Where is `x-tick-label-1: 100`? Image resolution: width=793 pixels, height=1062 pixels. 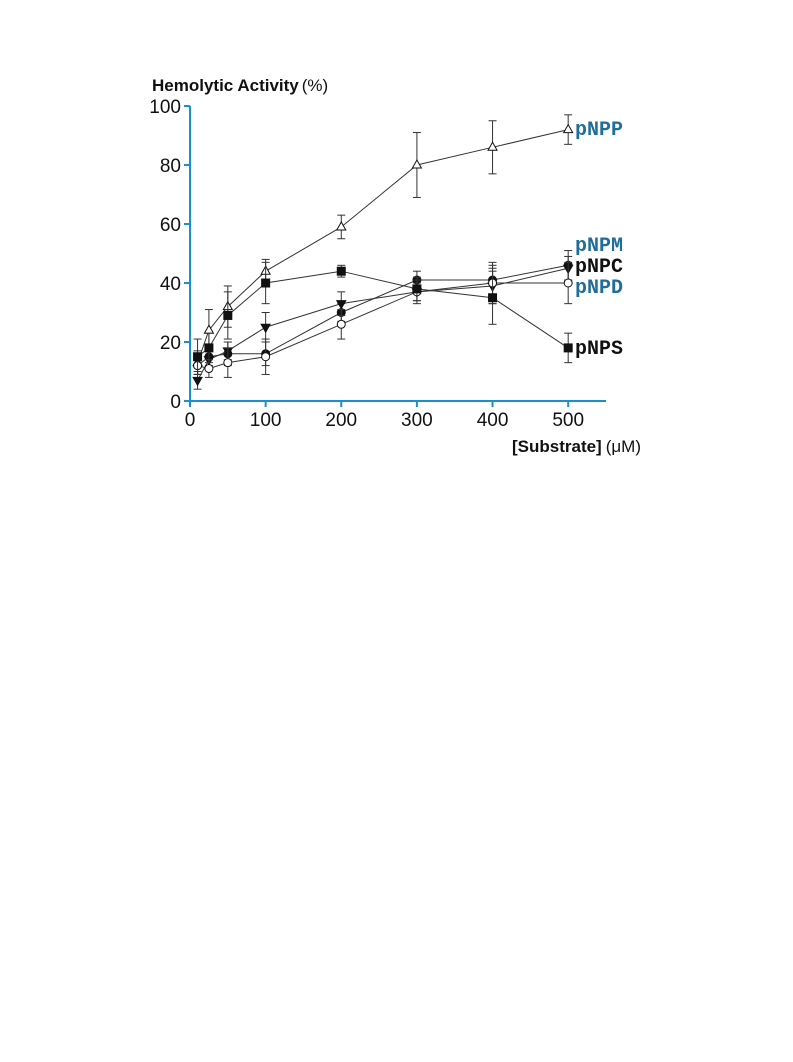
x-tick-label-1: 100 is located at coordinates (266, 420).